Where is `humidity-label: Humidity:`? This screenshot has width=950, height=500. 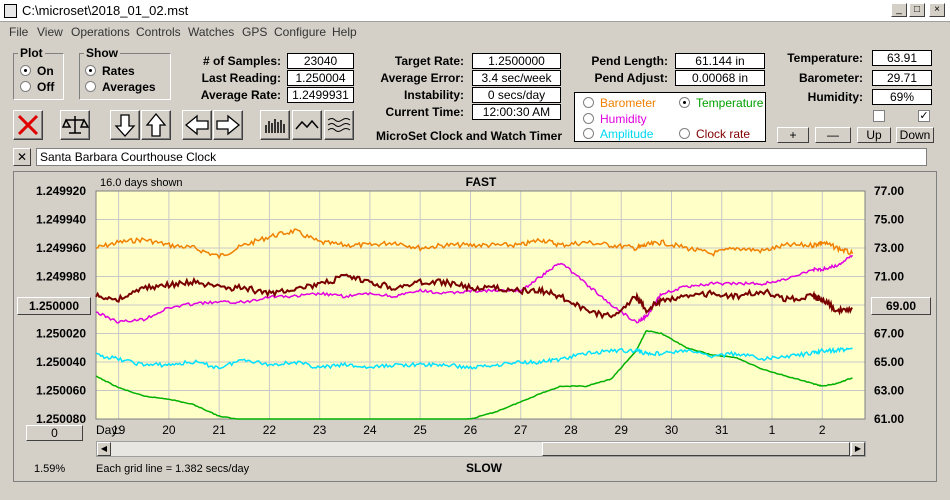 humidity-label: Humidity: is located at coordinates (835, 97).